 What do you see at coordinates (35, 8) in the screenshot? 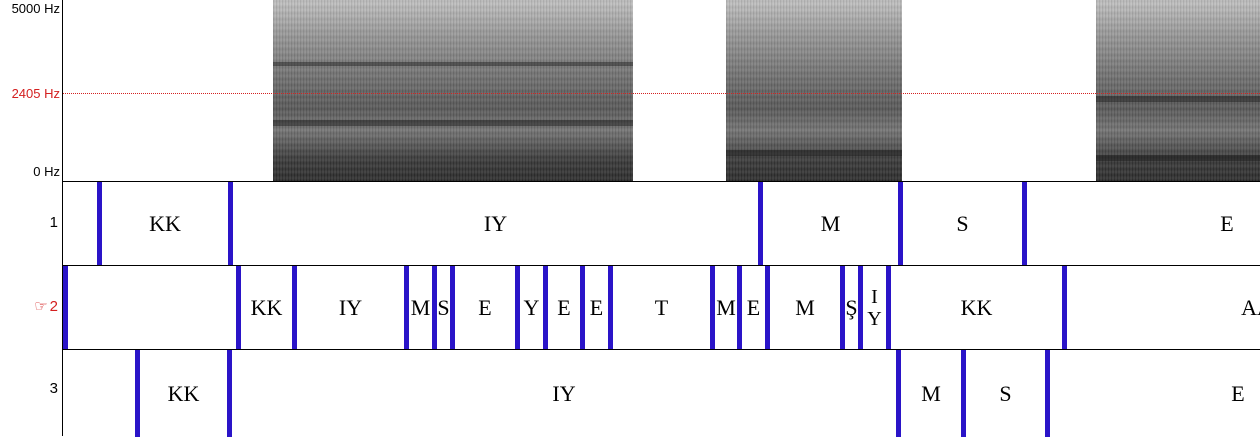
I see `freq-top-label: 5000 Hz` at bounding box center [35, 8].